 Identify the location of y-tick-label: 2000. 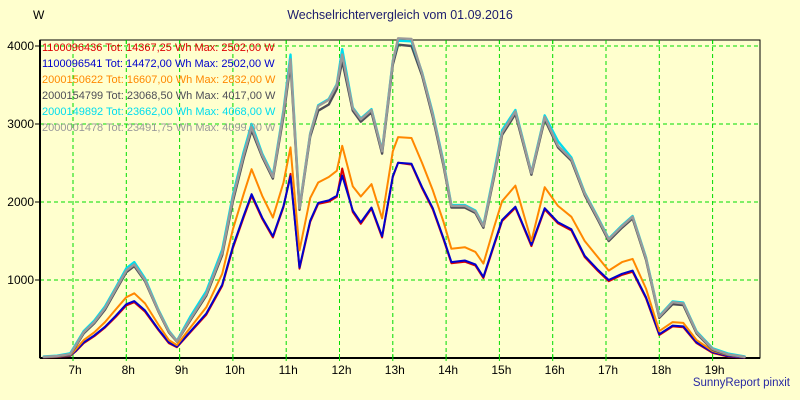
(20, 202).